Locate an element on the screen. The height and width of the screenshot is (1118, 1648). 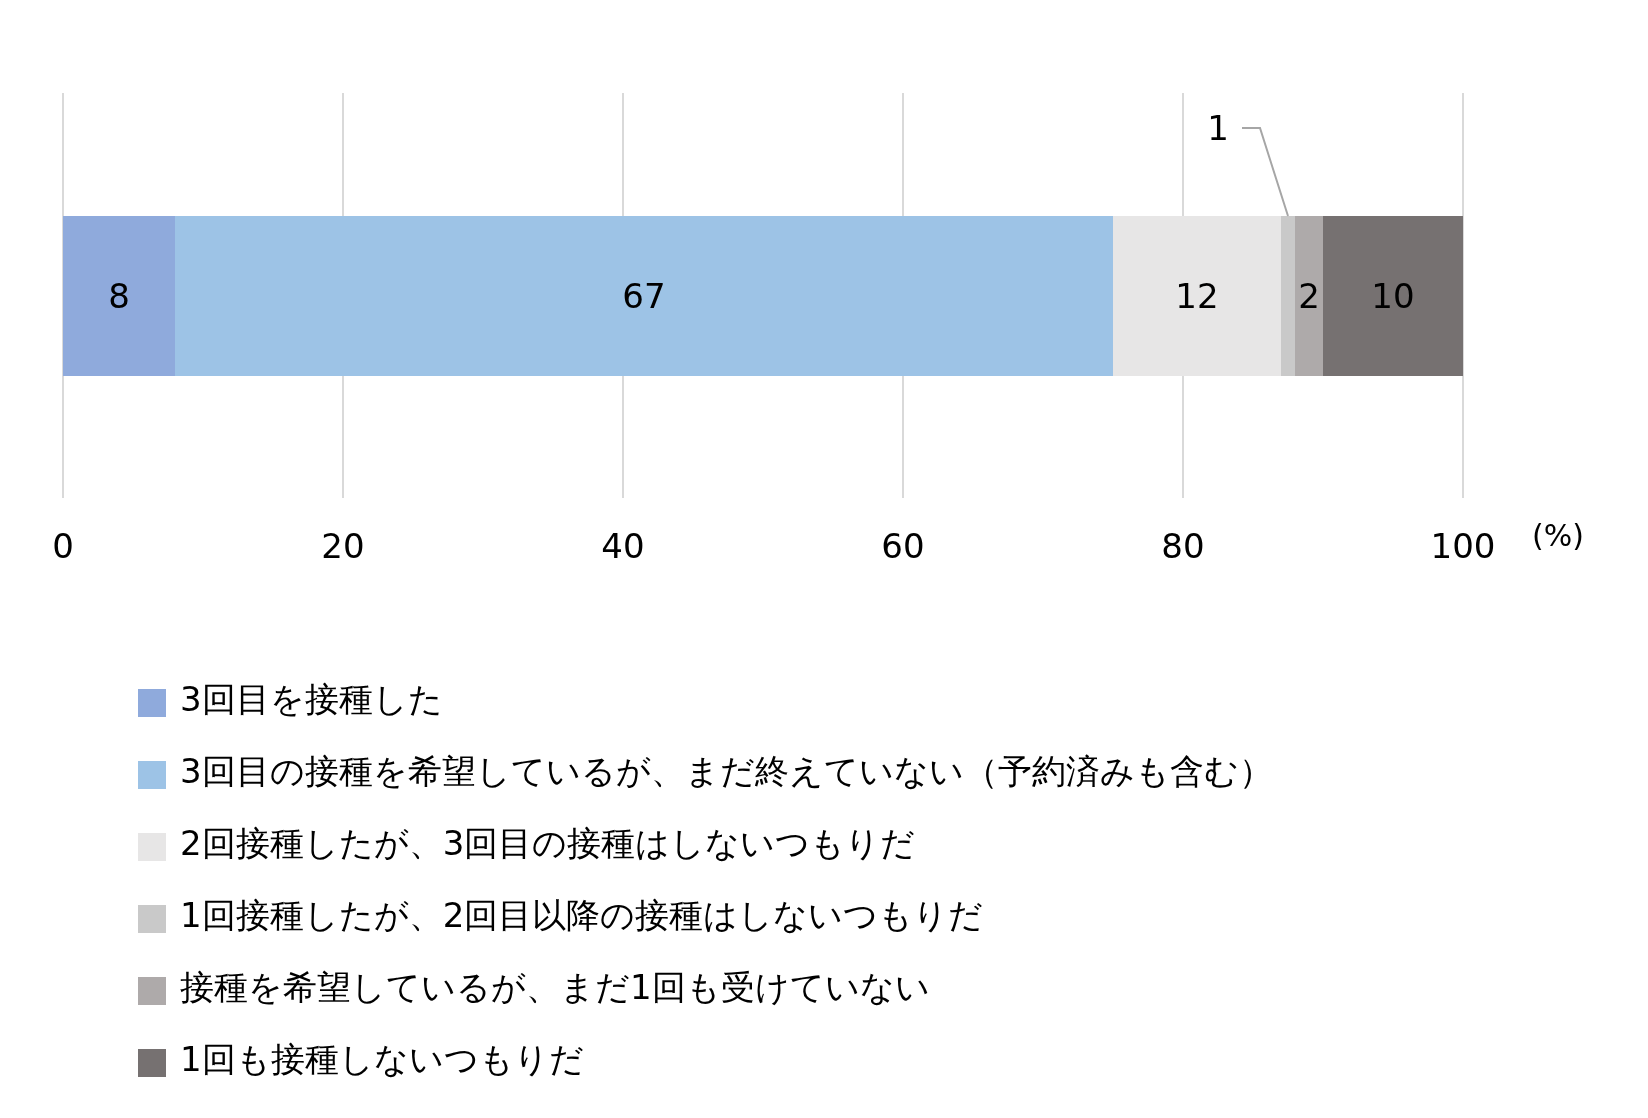
data-label: 2 is located at coordinates (1309, 296).